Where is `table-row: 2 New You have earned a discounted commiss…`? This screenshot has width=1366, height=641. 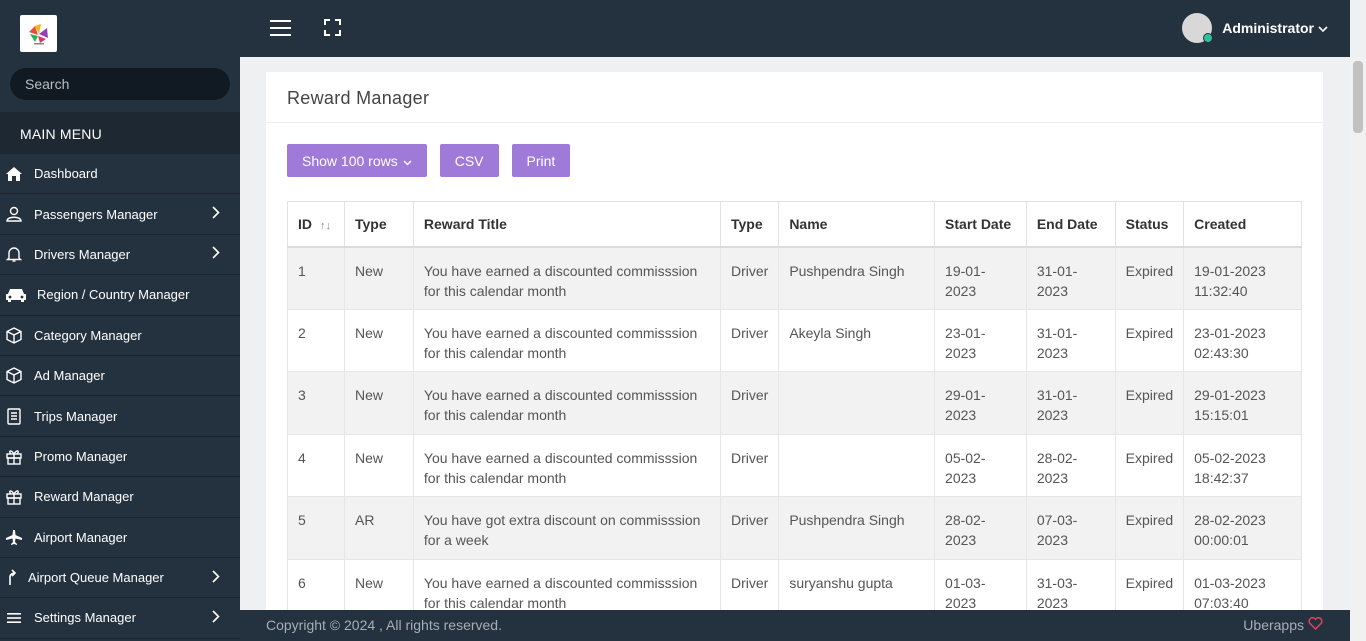
table-row: 2 New You have earned a discounted commiss… is located at coordinates (794, 340).